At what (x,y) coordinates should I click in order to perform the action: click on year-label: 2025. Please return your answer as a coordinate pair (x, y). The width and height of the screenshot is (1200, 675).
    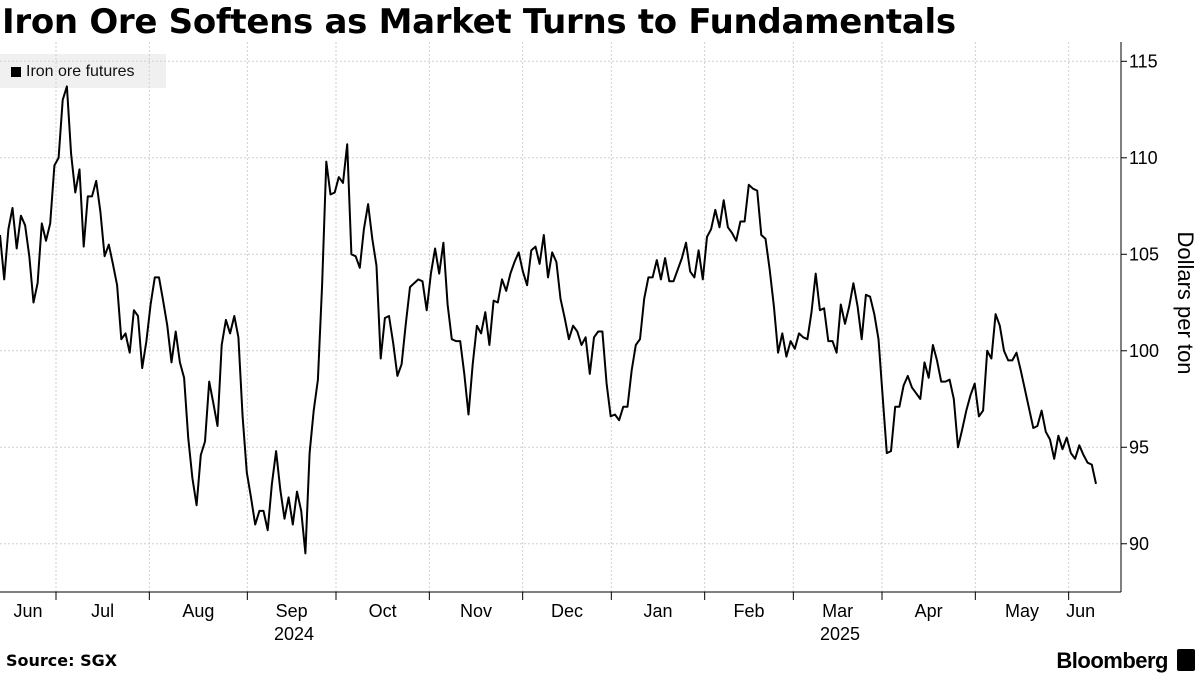
    Looking at the image, I should click on (840, 634).